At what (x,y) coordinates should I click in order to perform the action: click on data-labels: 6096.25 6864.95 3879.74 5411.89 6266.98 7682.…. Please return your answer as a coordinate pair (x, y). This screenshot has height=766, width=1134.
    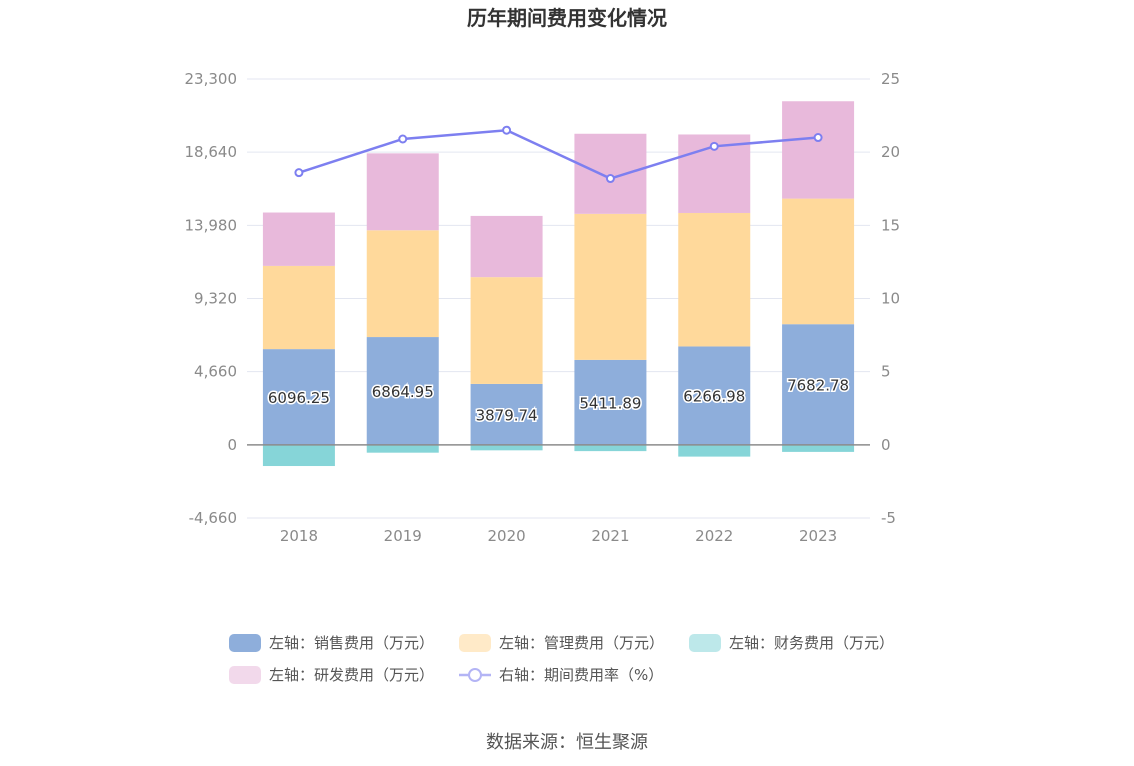
    Looking at the image, I should click on (558, 400).